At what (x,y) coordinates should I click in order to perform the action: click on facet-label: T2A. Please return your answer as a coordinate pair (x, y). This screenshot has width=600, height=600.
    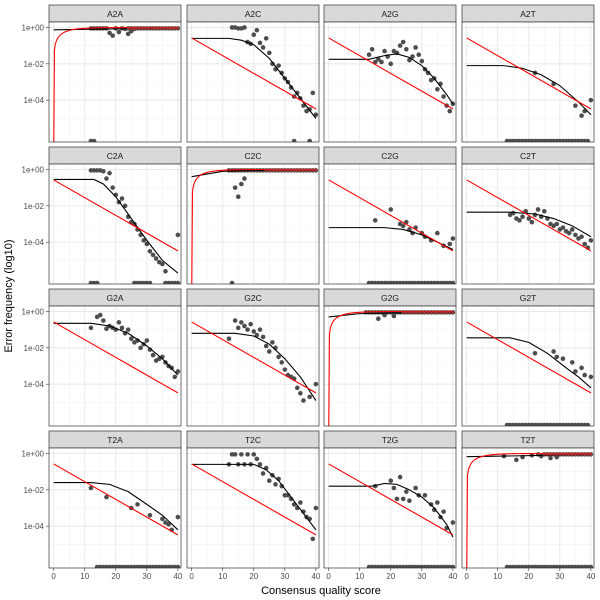
    Looking at the image, I should click on (115, 440).